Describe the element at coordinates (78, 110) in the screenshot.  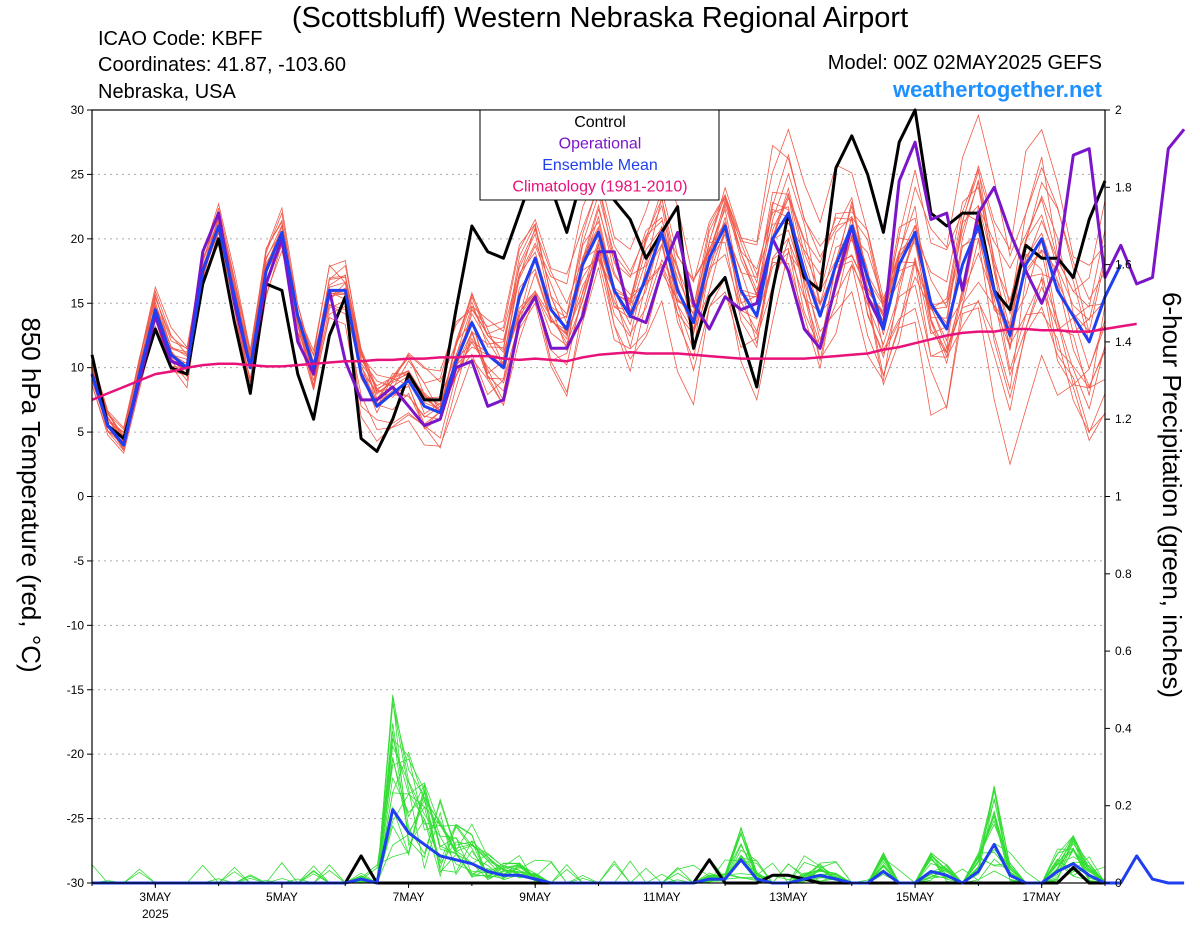
I see `left-tick-label: 30` at that location.